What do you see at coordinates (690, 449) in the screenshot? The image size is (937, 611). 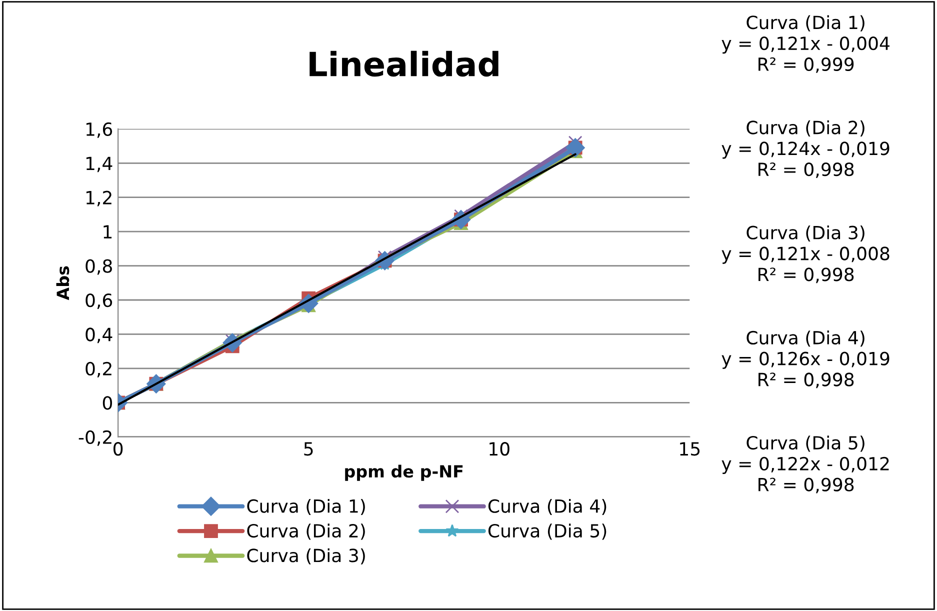 I see `x-tick-label: 15` at bounding box center [690, 449].